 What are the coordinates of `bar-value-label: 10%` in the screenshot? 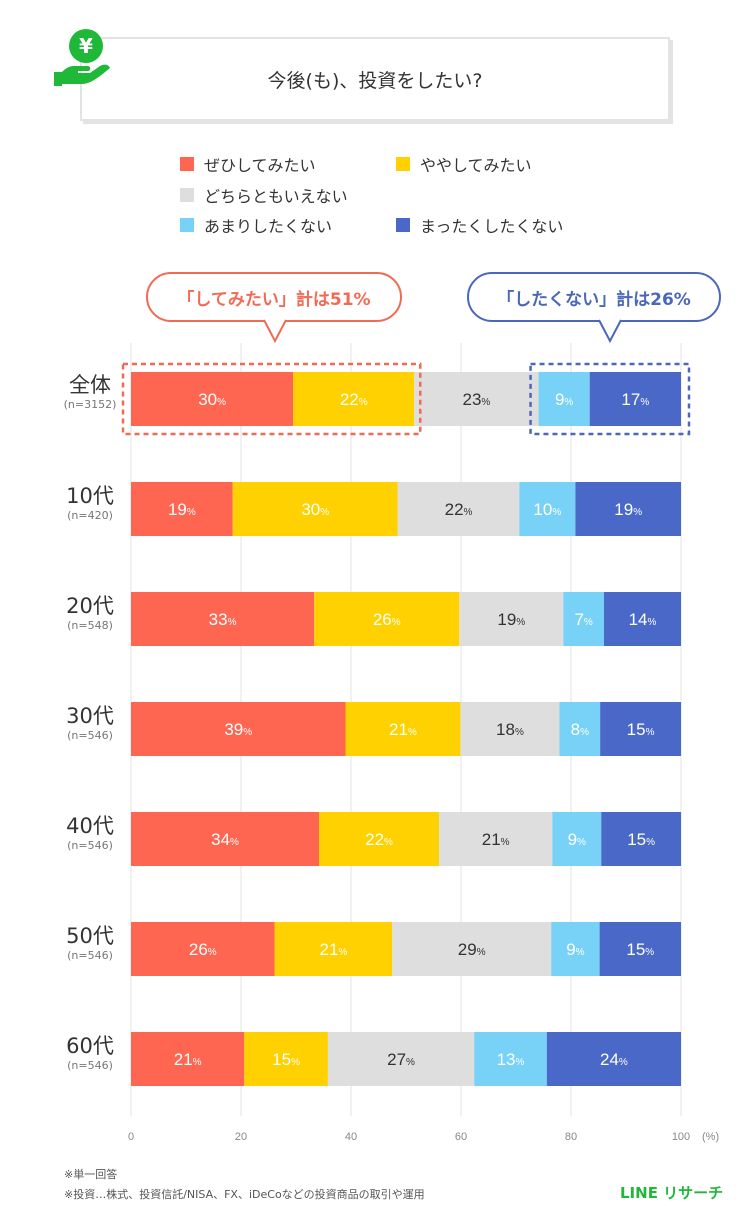 It's located at (547, 509).